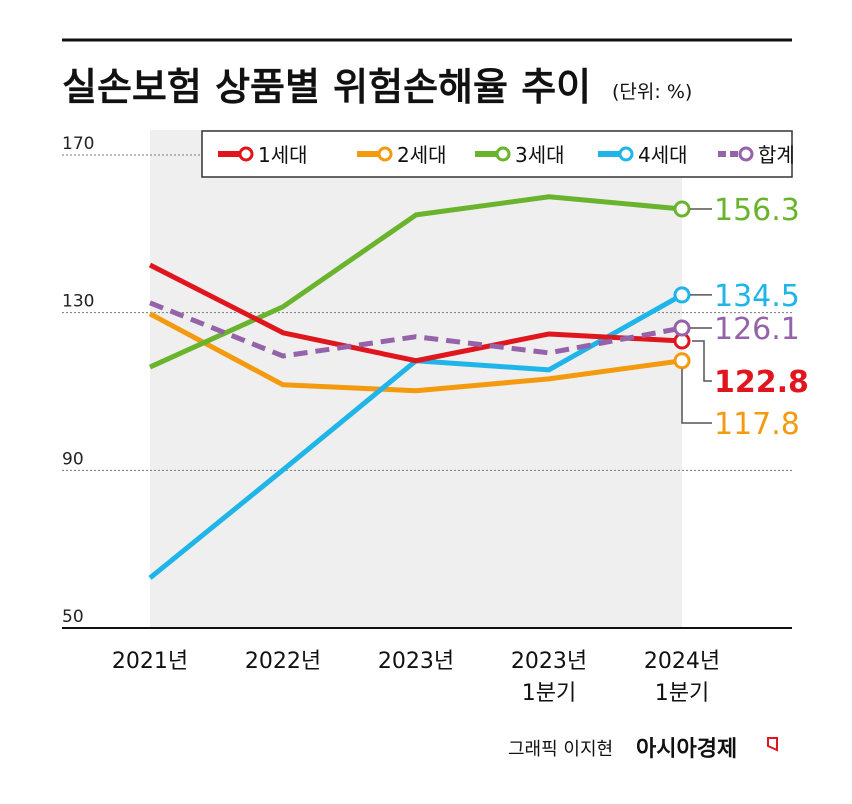 The width and height of the screenshot is (852, 804). Describe the element at coordinates (560, 749) in the screenshot. I see `credit-text: 그래픽 이지현` at that location.